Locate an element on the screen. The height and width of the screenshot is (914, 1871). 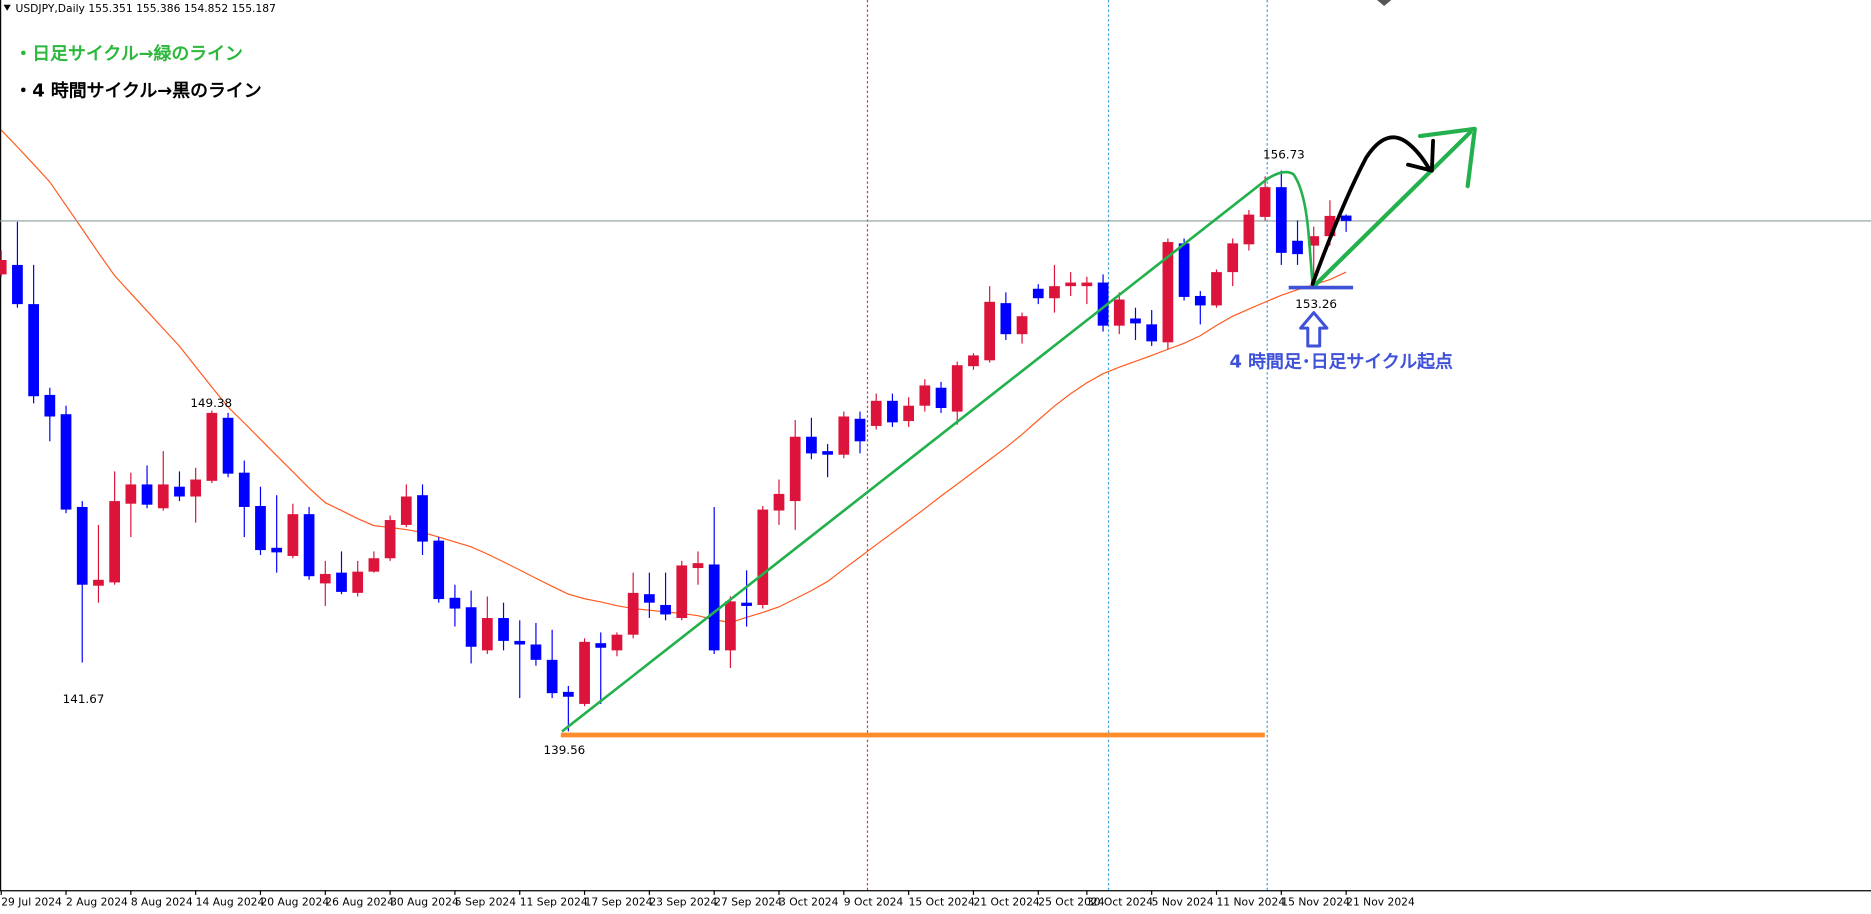
price-label: 141.67 is located at coordinates (84, 699).